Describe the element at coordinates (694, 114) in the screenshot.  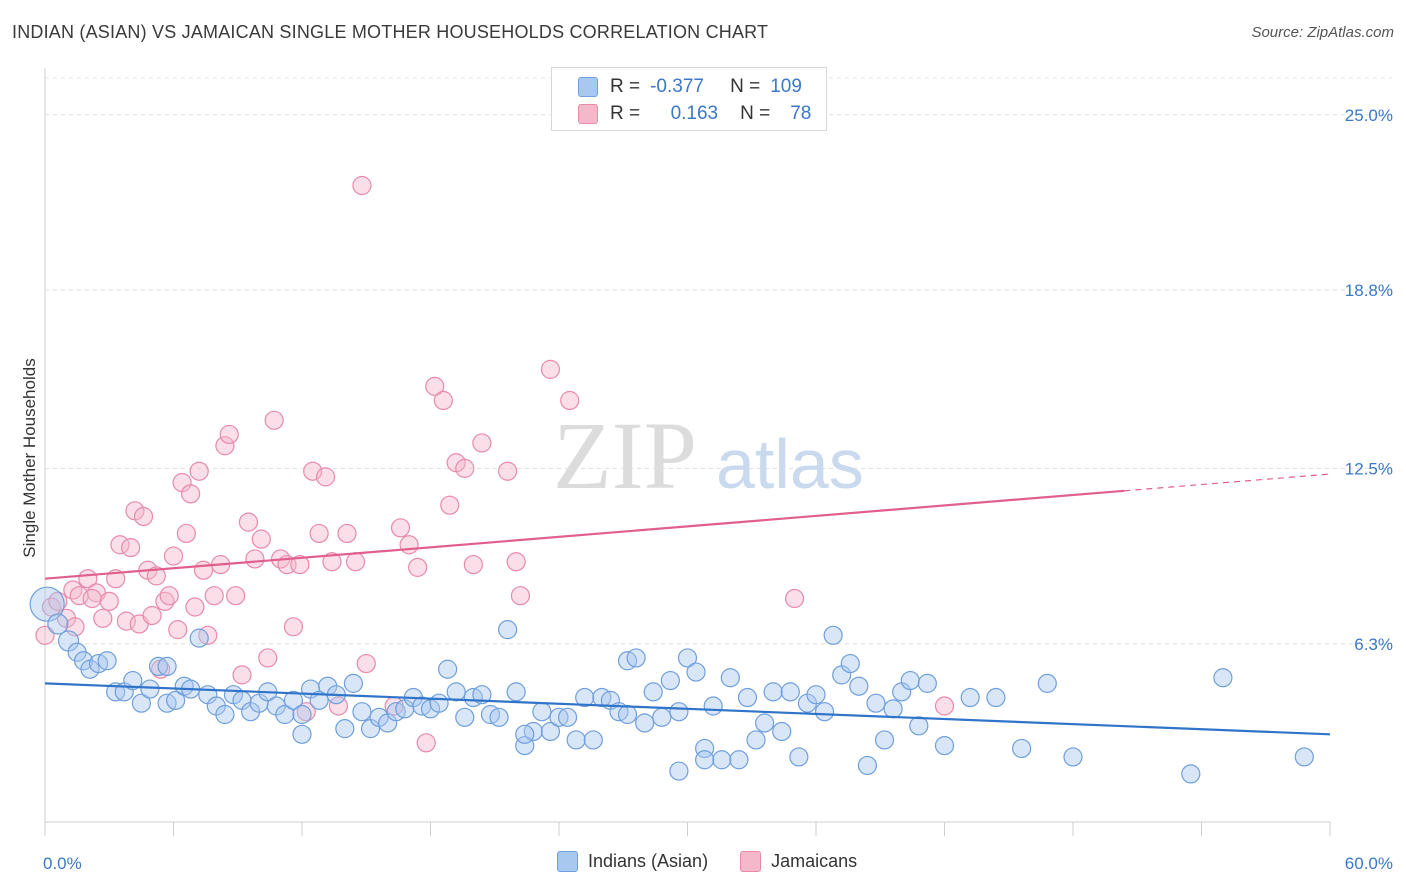
I see `legend-row-jamaicans: R = 0.163 N = 78` at that location.